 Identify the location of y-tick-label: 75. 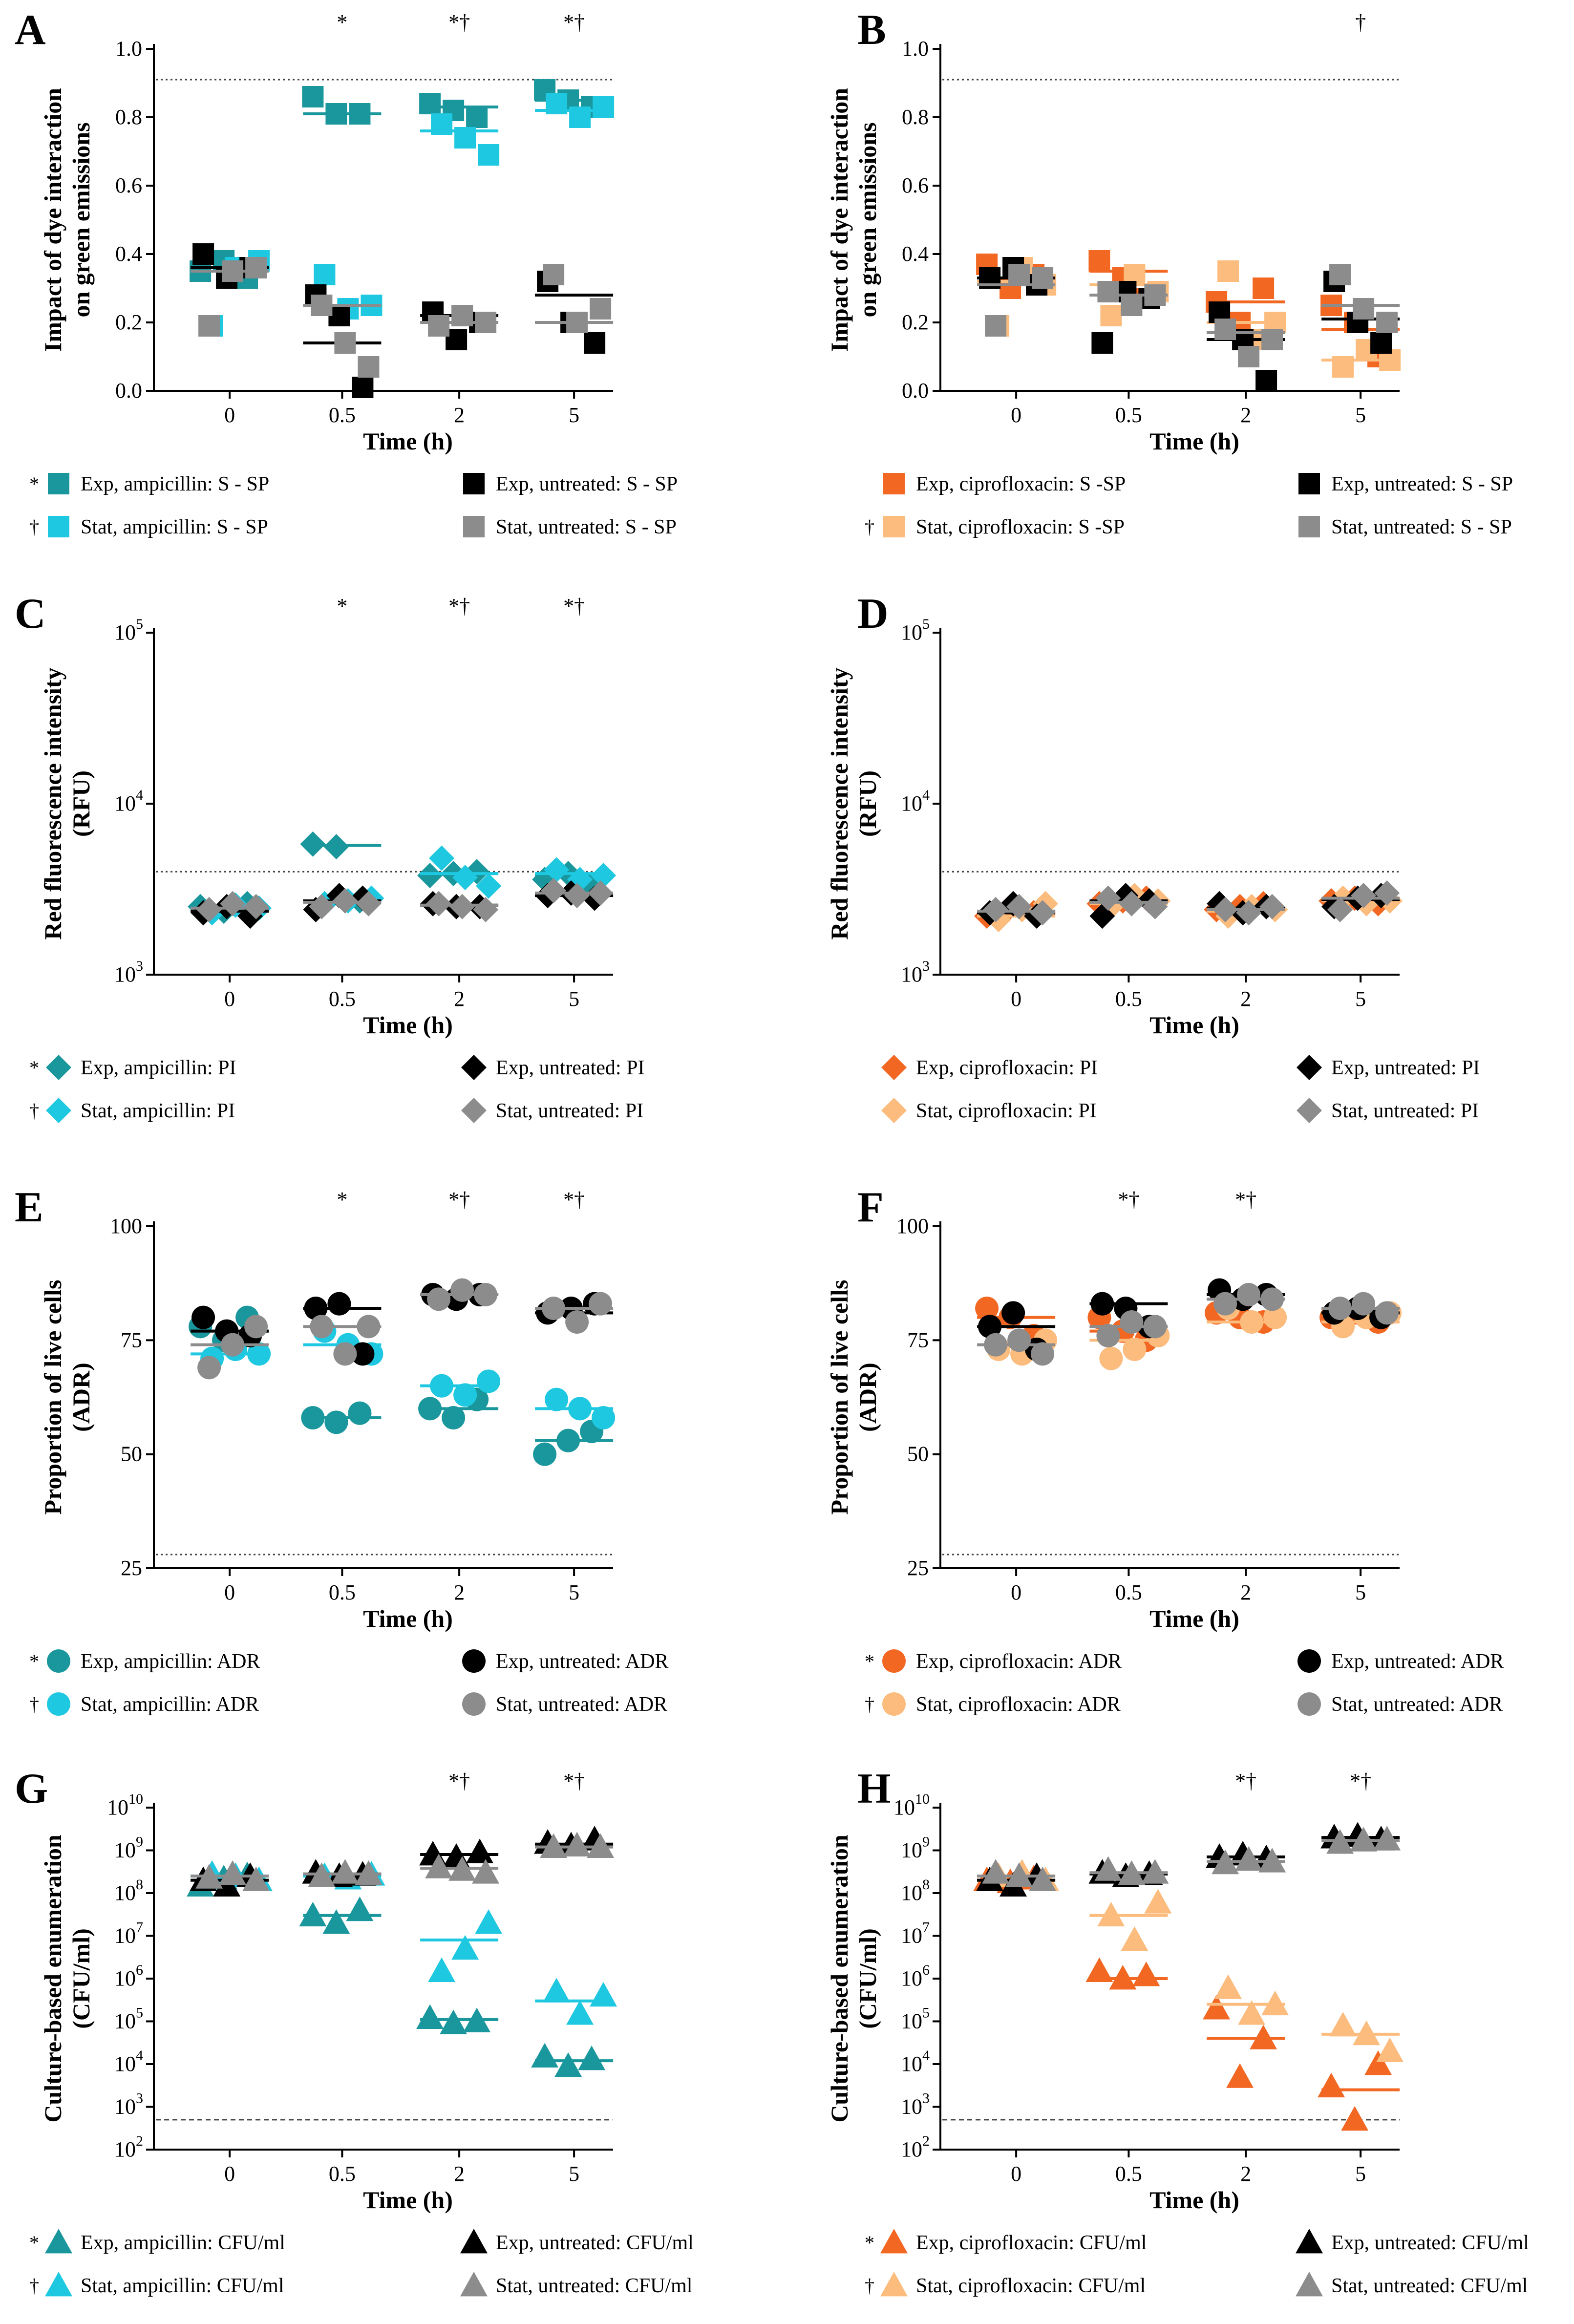
(131, 1340).